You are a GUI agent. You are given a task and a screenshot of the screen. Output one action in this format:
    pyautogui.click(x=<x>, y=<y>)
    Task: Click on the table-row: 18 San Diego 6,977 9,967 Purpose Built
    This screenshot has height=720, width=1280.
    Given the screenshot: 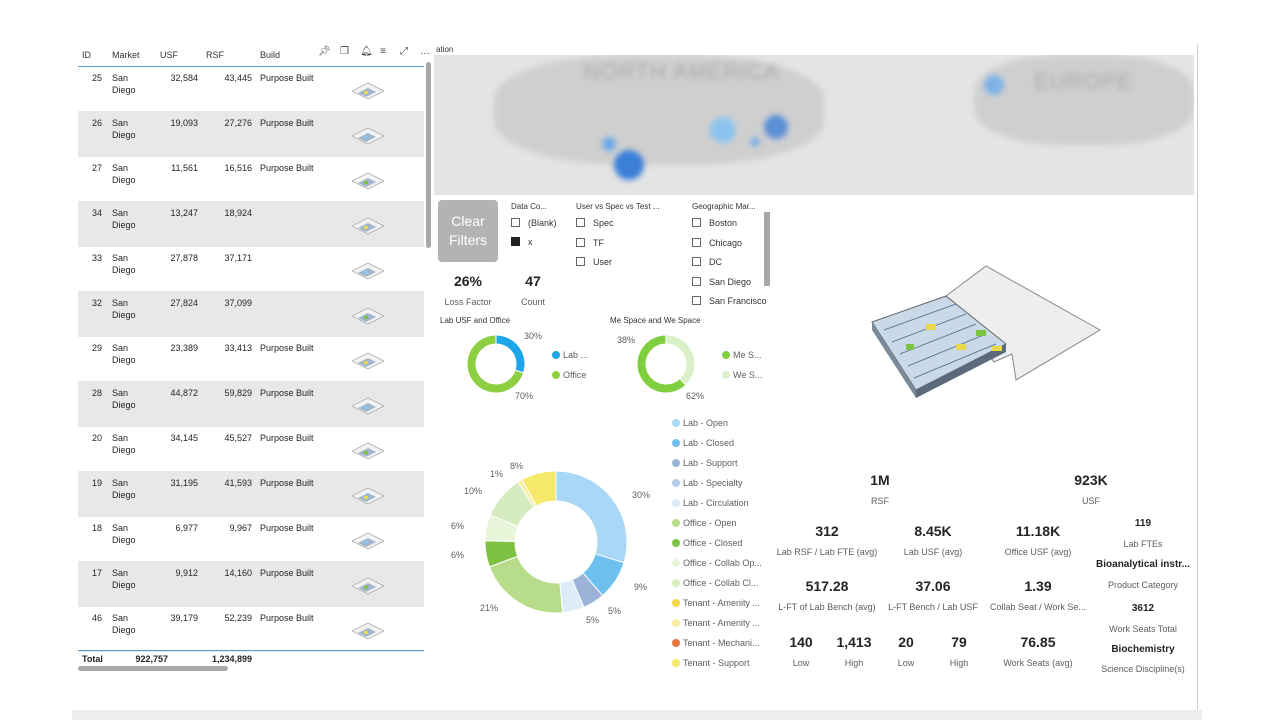 What is the action you would take?
    pyautogui.click(x=251, y=539)
    